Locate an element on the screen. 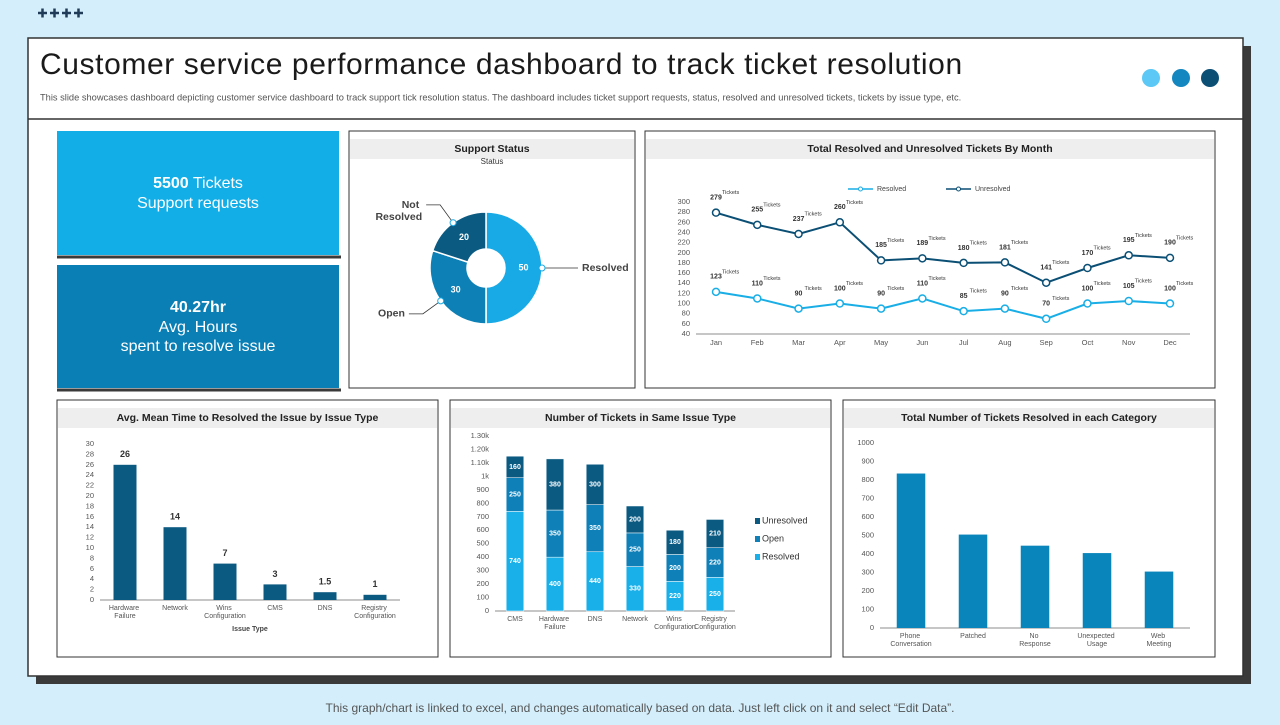 The height and width of the screenshot is (725, 1280). segment-label: 180 is located at coordinates (675, 542).